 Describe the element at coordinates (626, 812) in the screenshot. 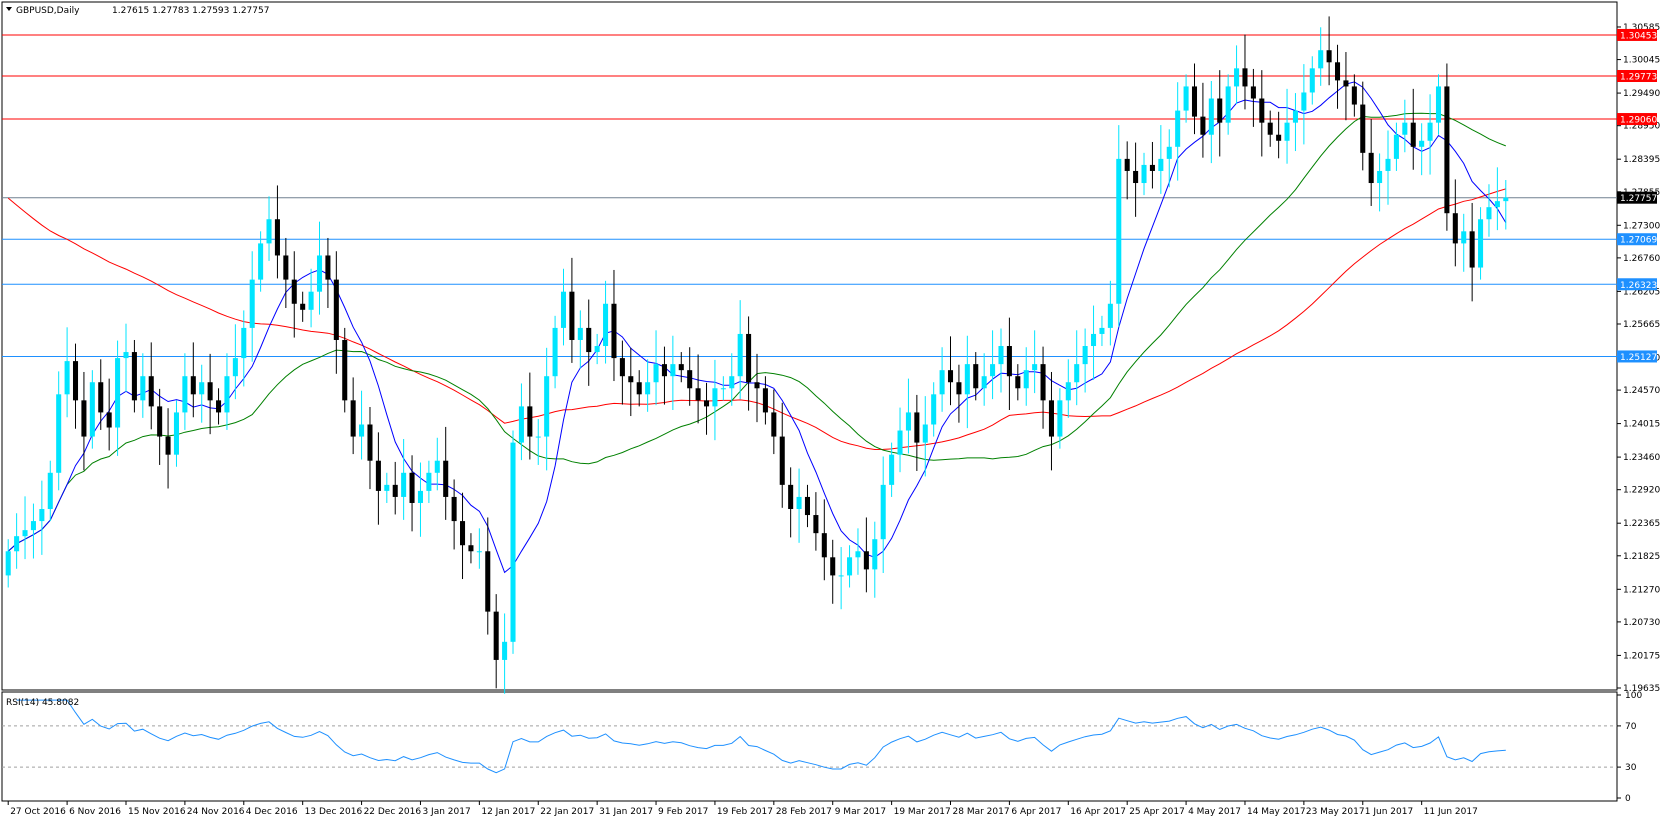

I see `date-tick-label-10: 31 Jan 2017` at that location.